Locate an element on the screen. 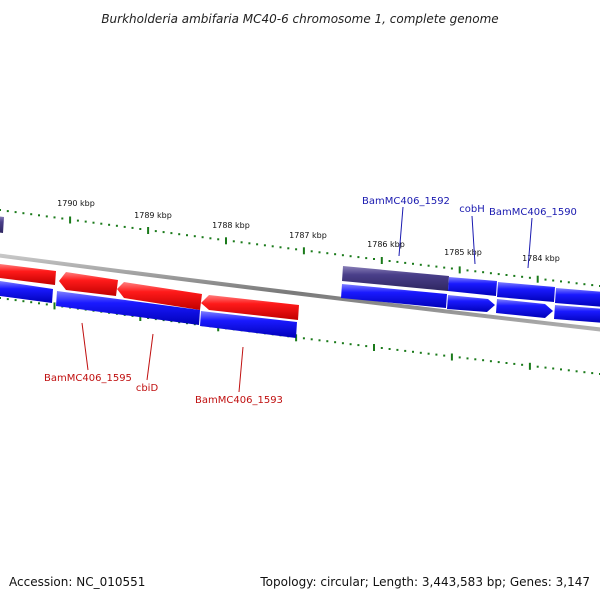  gene-label-cbiD: cbiD is located at coordinates (147, 388).